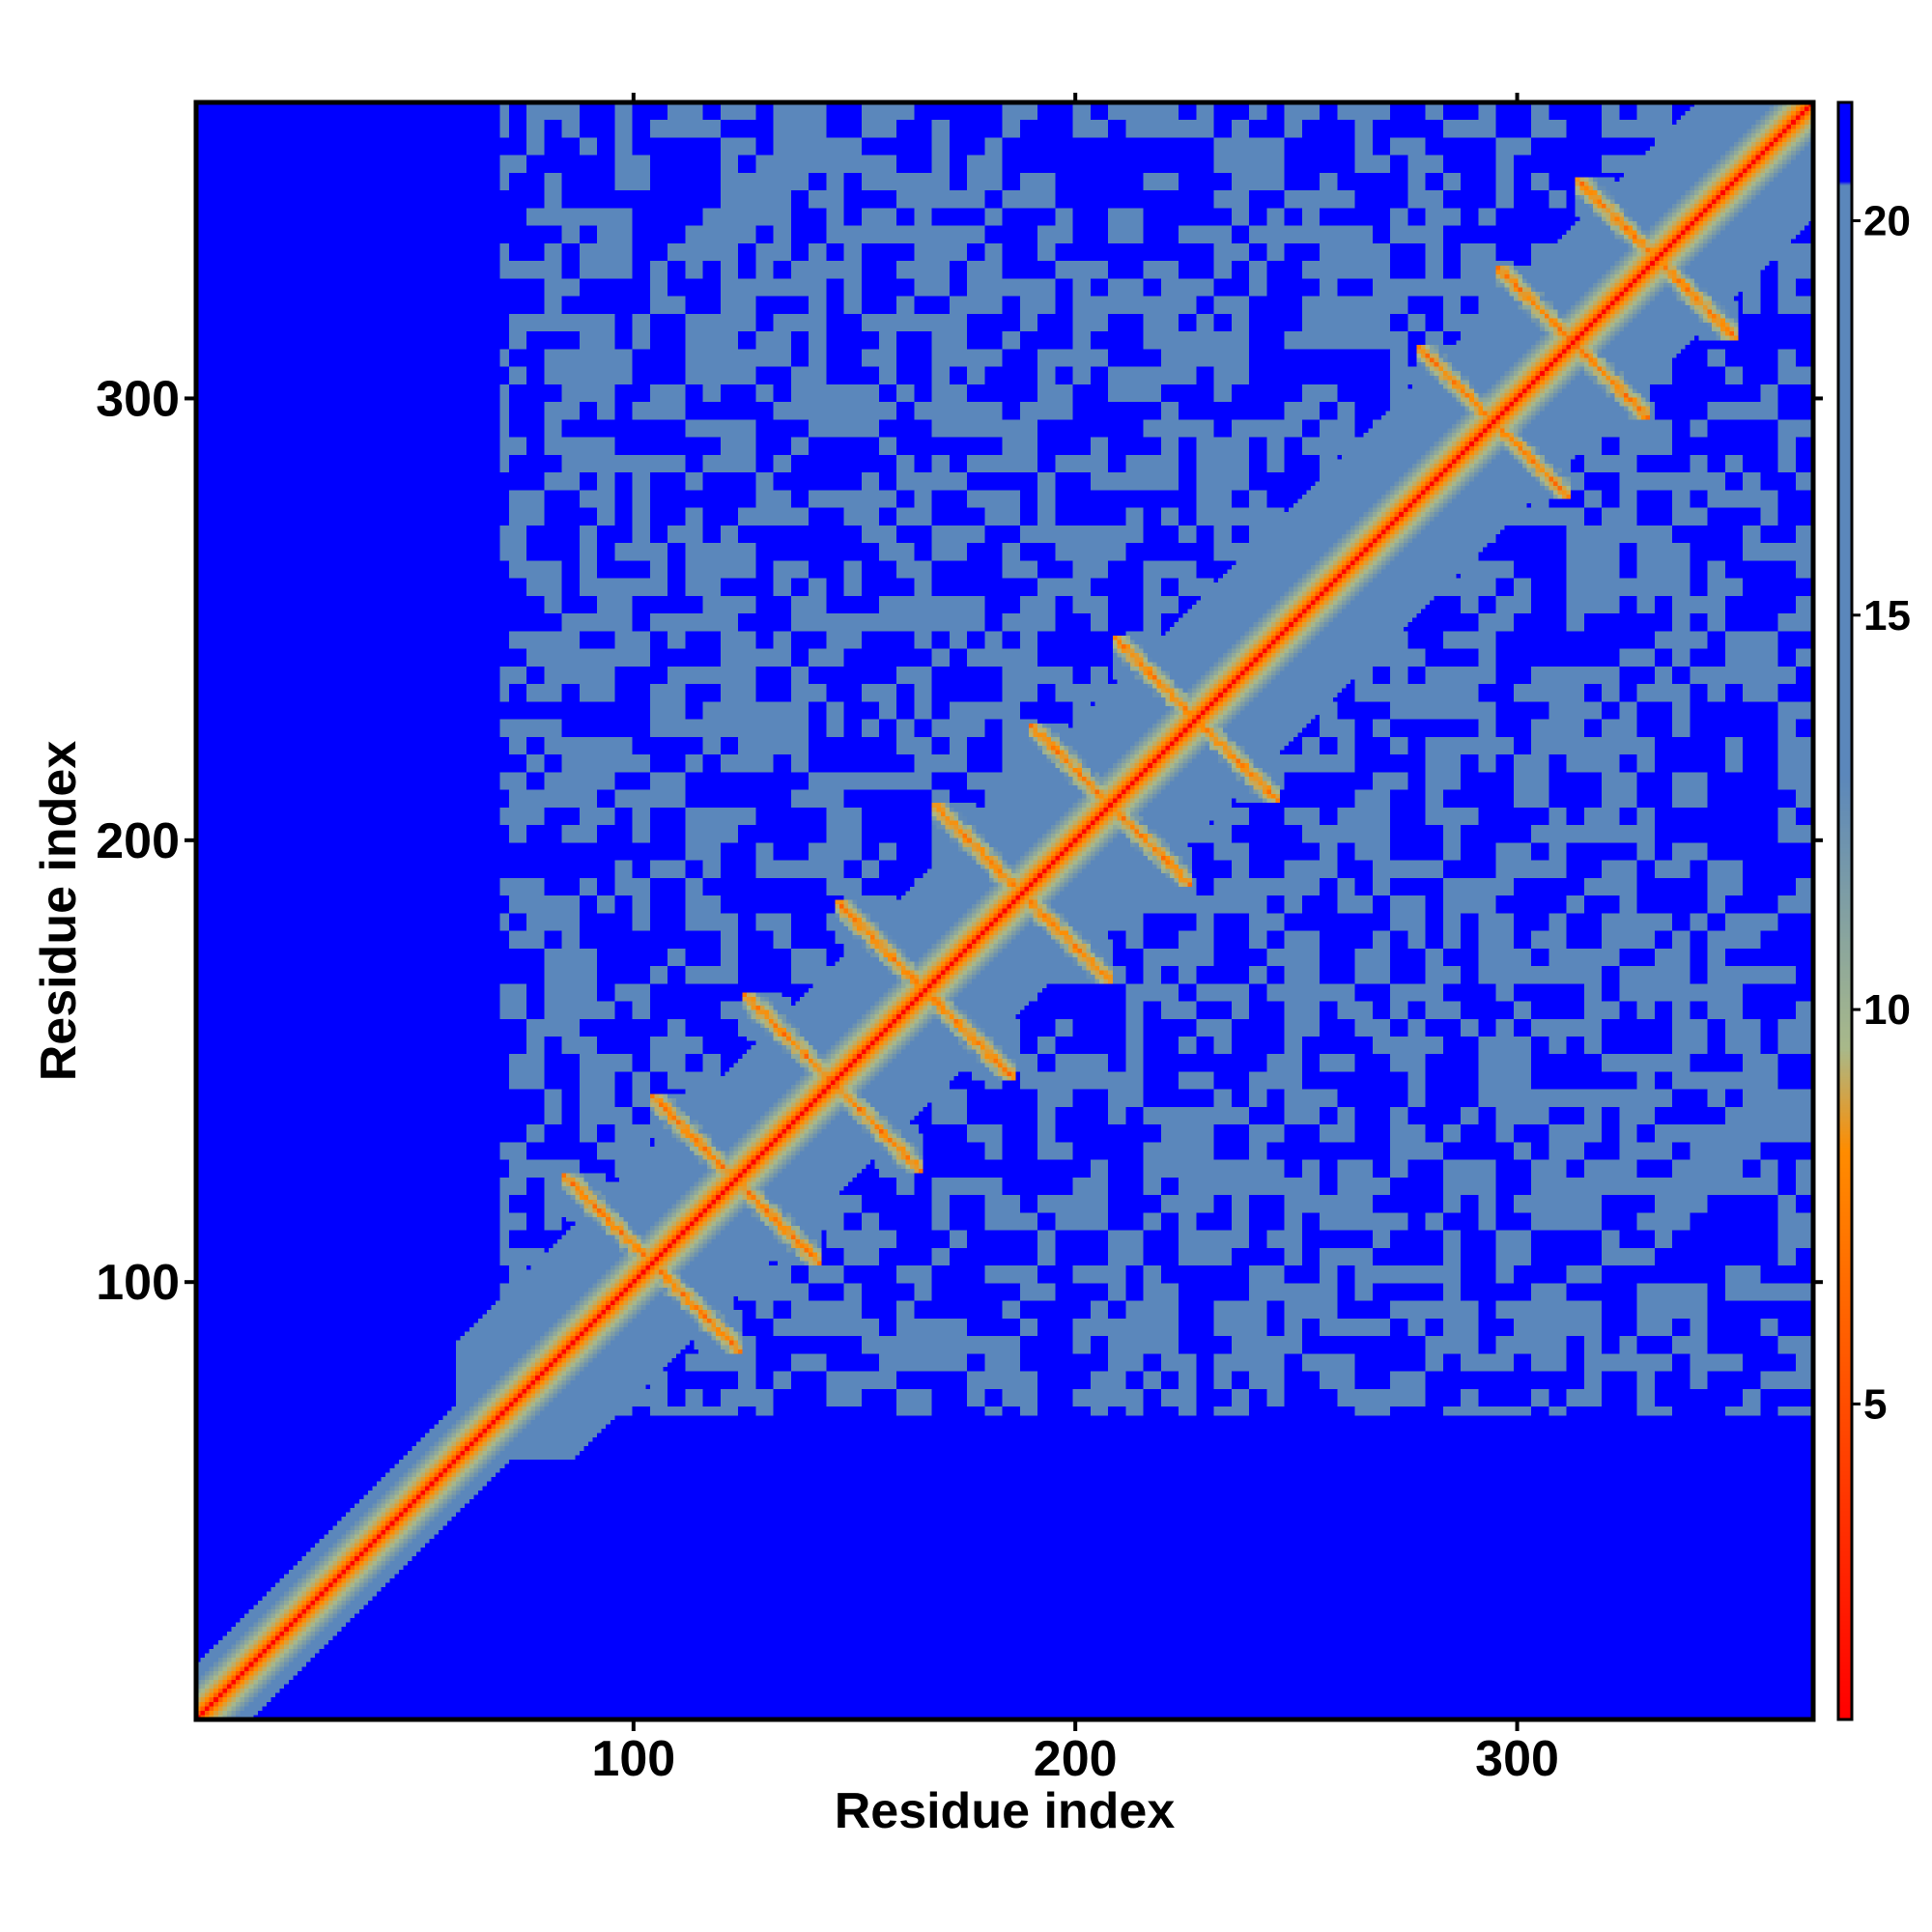 This screenshot has height=1932, width=1932. Describe the element at coordinates (138, 841) in the screenshot. I see `y-tick-label: 200` at that location.